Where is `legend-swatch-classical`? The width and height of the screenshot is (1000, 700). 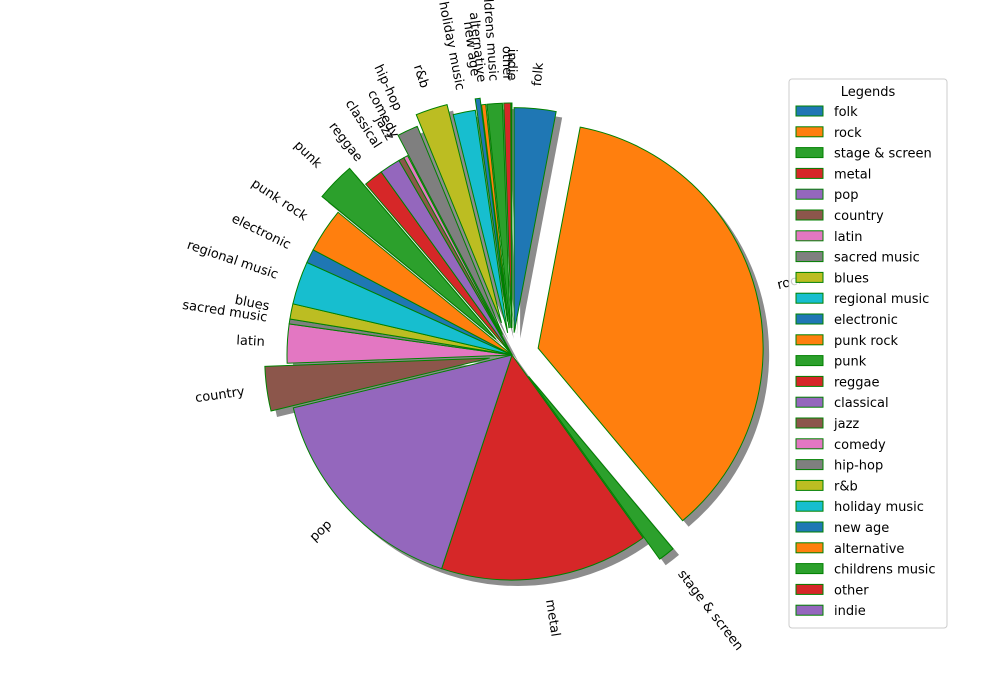 legend-swatch-classical is located at coordinates (809, 402).